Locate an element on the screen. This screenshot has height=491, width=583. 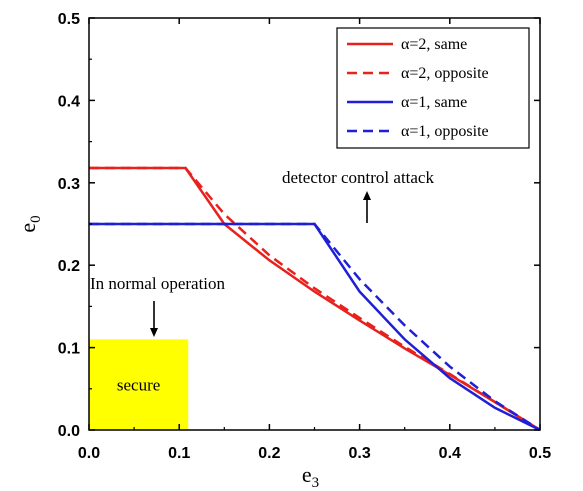
legend-label-2: α=2, opposite is located at coordinates (445, 73).